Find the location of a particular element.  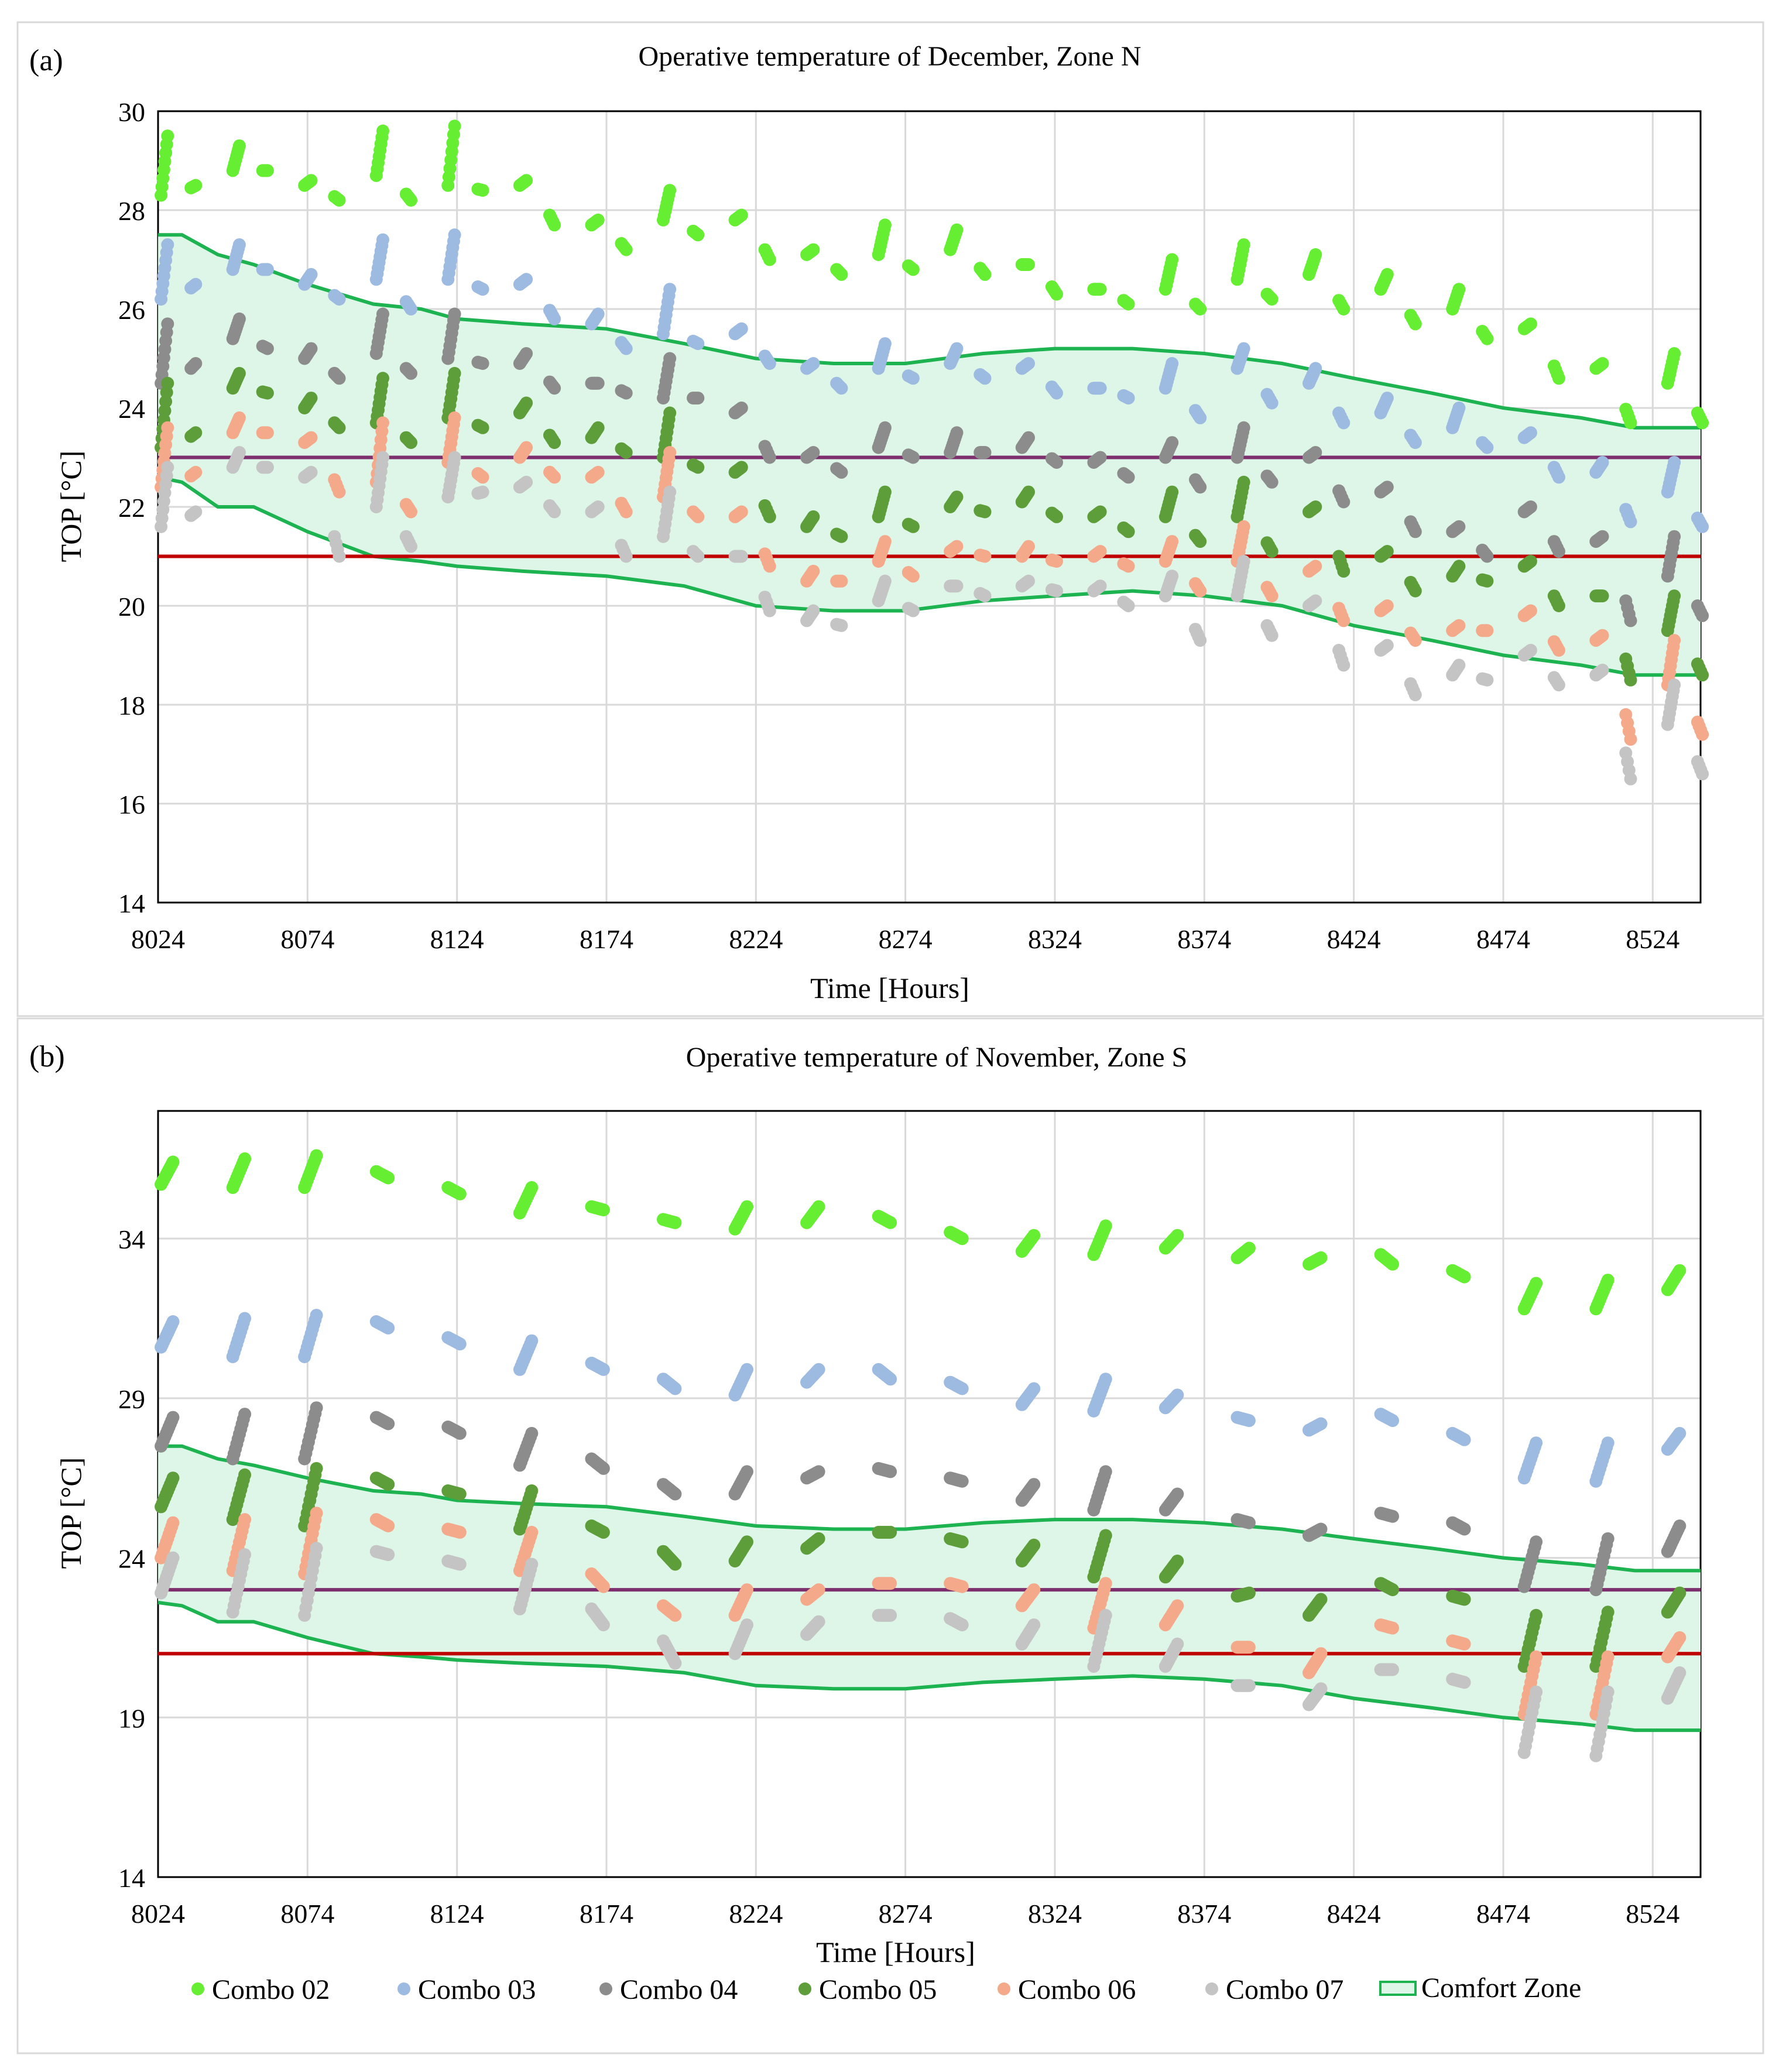

panel-b-y-tick-label: 19 is located at coordinates (131, 1718).